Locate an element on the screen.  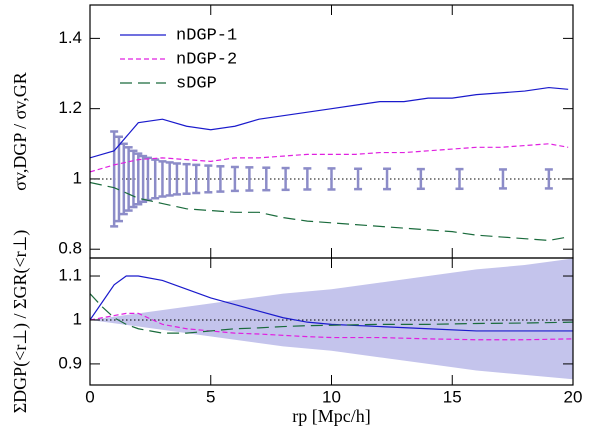
x-tick-label: 20 is located at coordinates (573, 396).